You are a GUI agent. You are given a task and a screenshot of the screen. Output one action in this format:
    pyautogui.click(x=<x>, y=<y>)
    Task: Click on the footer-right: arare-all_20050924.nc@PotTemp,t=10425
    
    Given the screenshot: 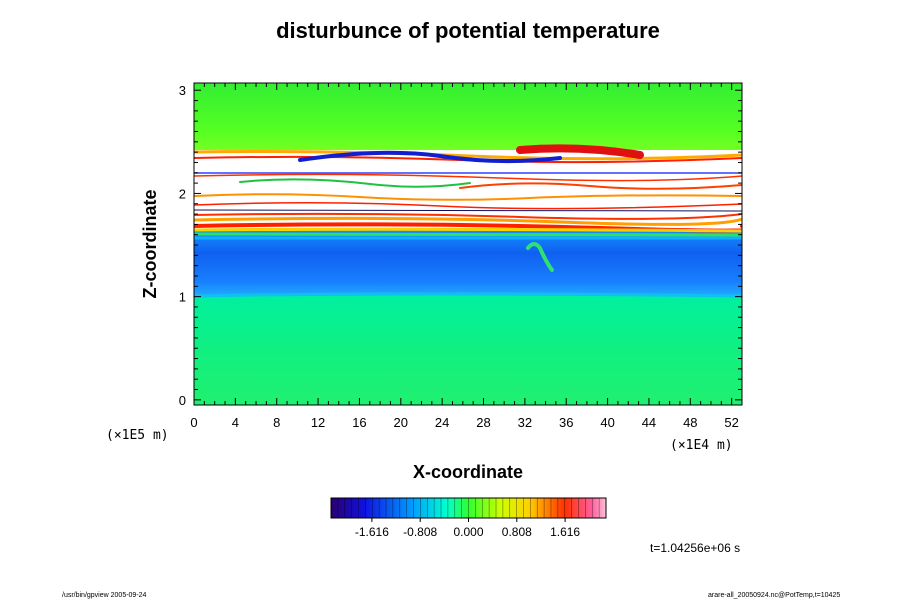 What is the action you would take?
    pyautogui.click(x=774, y=595)
    